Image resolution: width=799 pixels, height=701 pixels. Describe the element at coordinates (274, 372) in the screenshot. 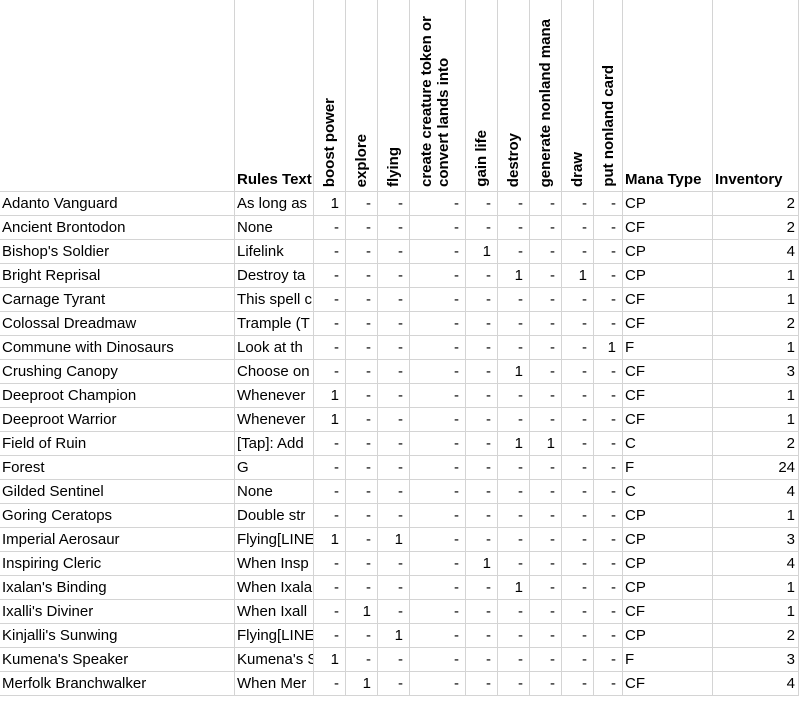

I see `rules-text-cell: Choose on` at that location.